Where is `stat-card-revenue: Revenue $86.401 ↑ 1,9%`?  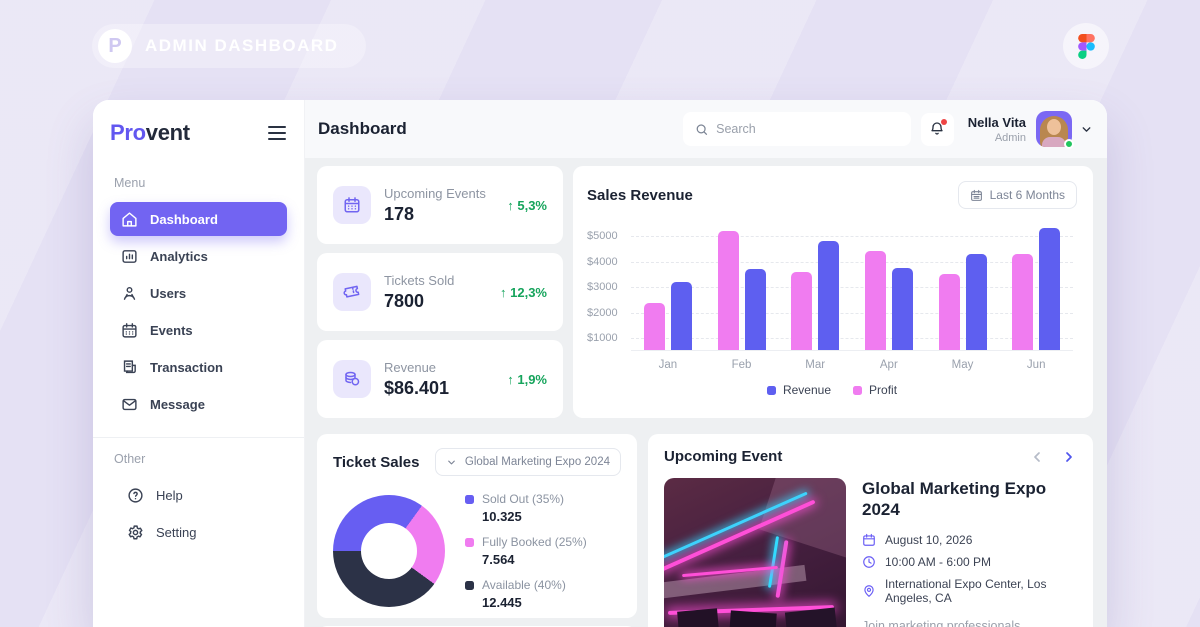 stat-card-revenue: Revenue $86.401 ↑ 1,9% is located at coordinates (440, 379).